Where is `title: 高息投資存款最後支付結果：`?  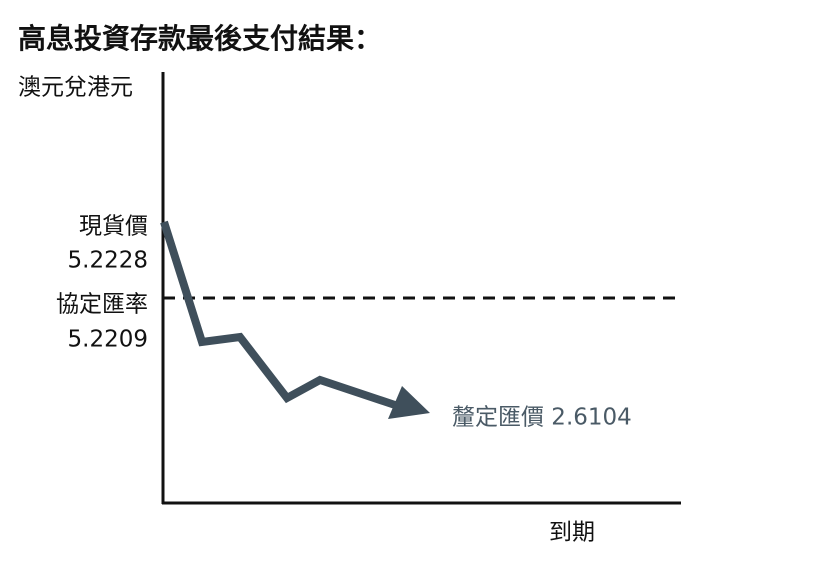 title: 高息投資存款最後支付結果： is located at coordinates (200, 38).